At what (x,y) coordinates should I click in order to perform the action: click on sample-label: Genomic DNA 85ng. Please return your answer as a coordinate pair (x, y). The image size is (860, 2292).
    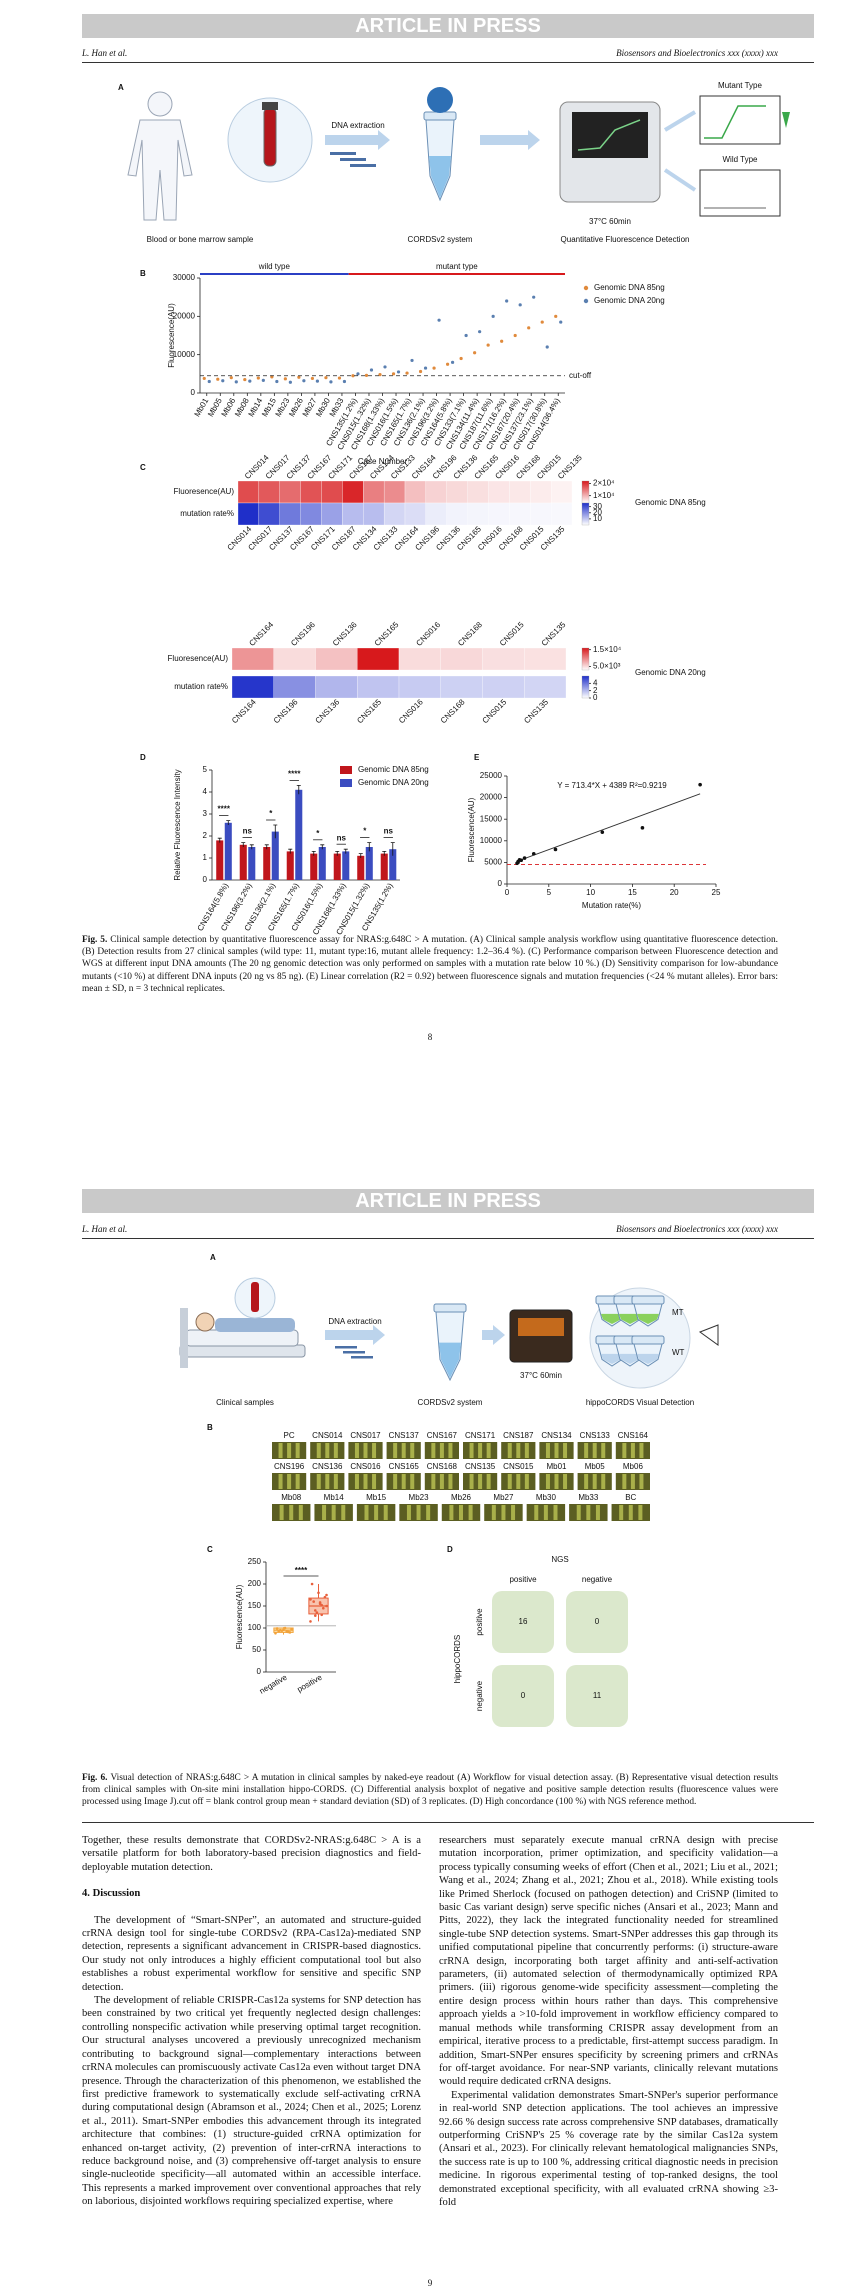
    Looking at the image, I should click on (670, 502).